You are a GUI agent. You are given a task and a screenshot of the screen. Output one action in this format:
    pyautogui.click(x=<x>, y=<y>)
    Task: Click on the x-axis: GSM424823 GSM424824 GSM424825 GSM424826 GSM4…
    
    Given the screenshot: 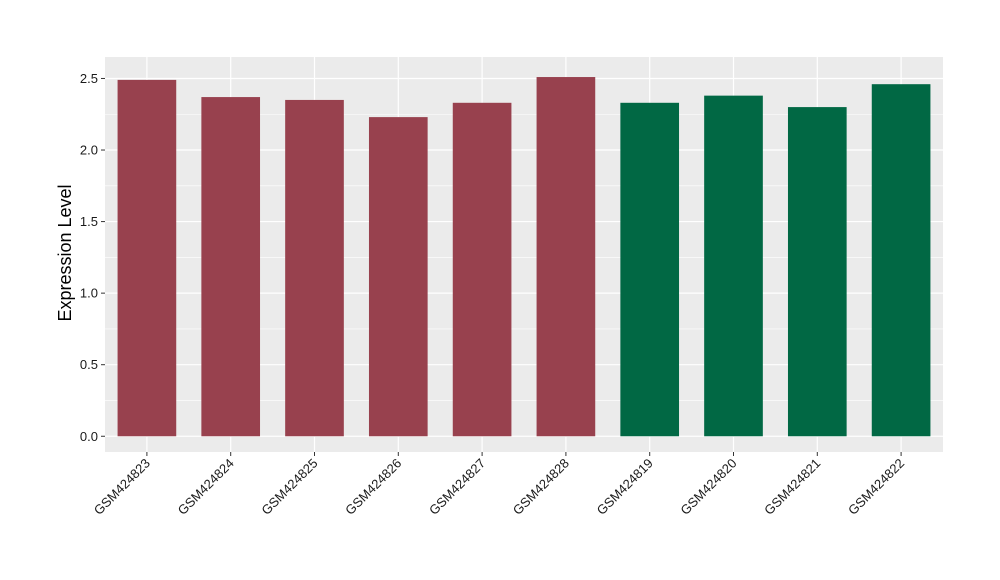 What is the action you would take?
    pyautogui.click(x=499, y=485)
    